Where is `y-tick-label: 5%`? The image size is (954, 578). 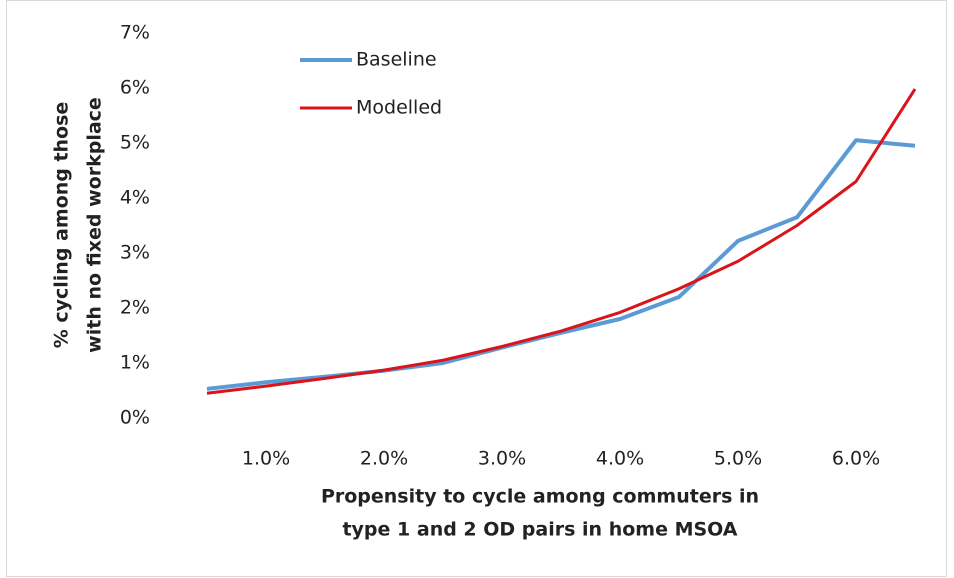
y-tick-label: 5% is located at coordinates (135, 143).